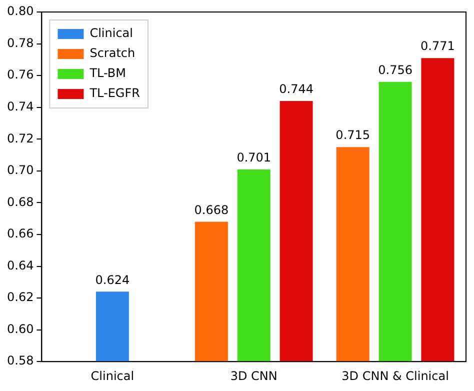 The image size is (474, 391). Describe the element at coordinates (20, 201) in the screenshot. I see `y-tick-label: 0.68` at that location.